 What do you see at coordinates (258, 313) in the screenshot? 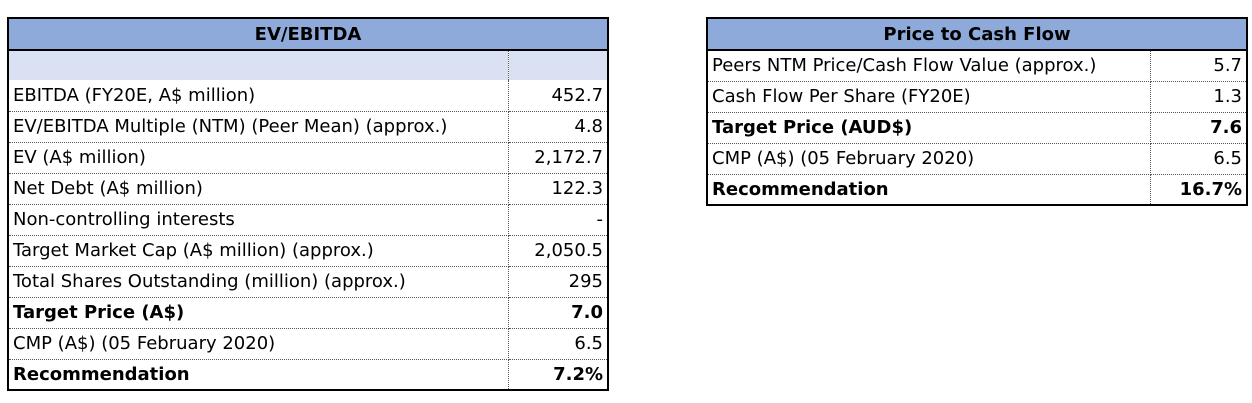
I see `row-label: Target Price (A$)` at bounding box center [258, 313].